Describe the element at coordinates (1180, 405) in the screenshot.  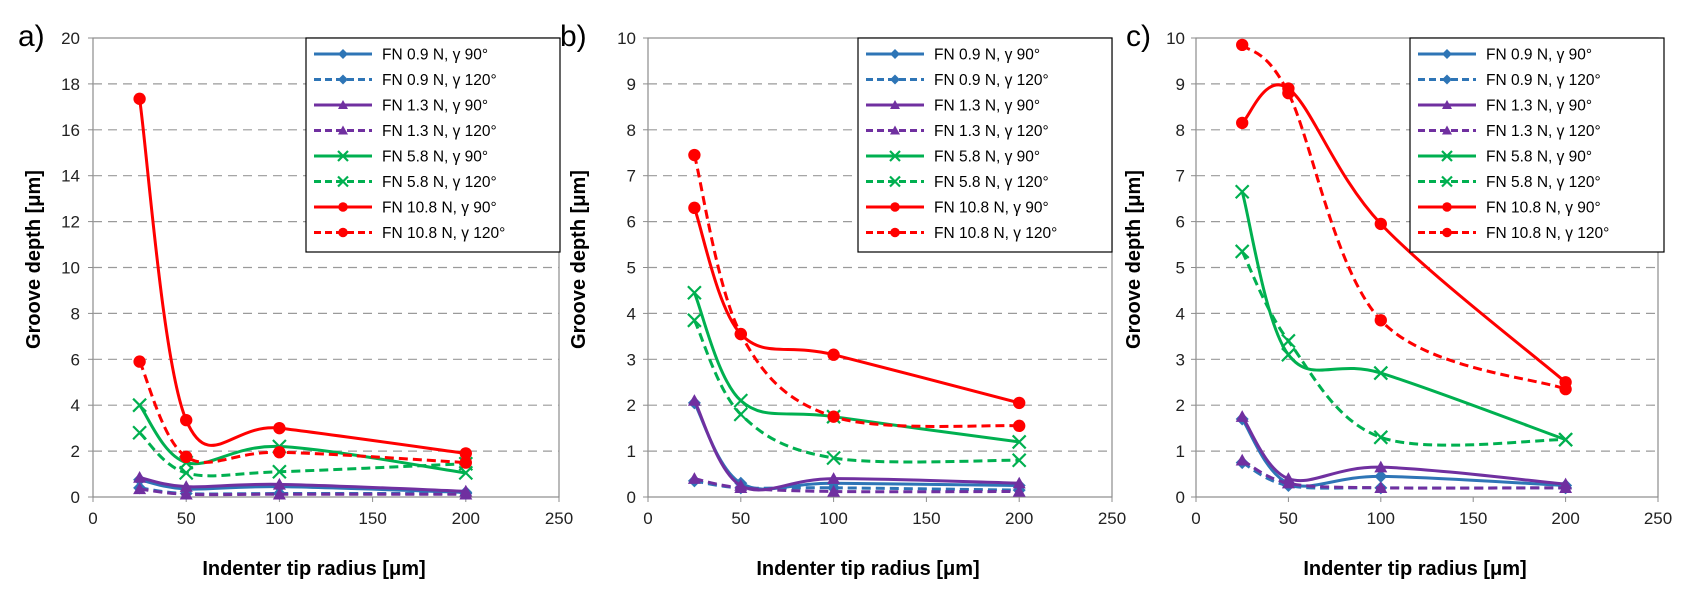
I see `y-tick-label: 2` at that location.